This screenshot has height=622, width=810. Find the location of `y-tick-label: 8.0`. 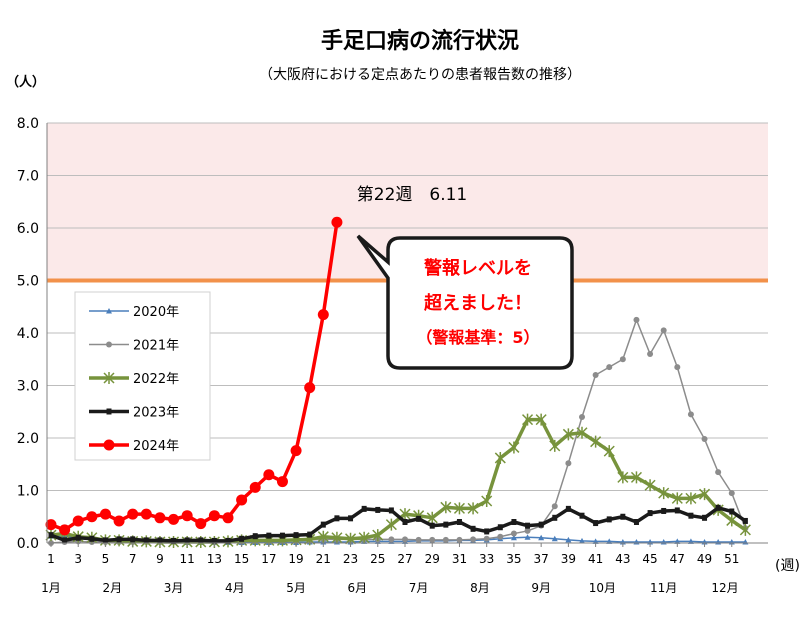

y-tick-label: 8.0 is located at coordinates (28, 124).